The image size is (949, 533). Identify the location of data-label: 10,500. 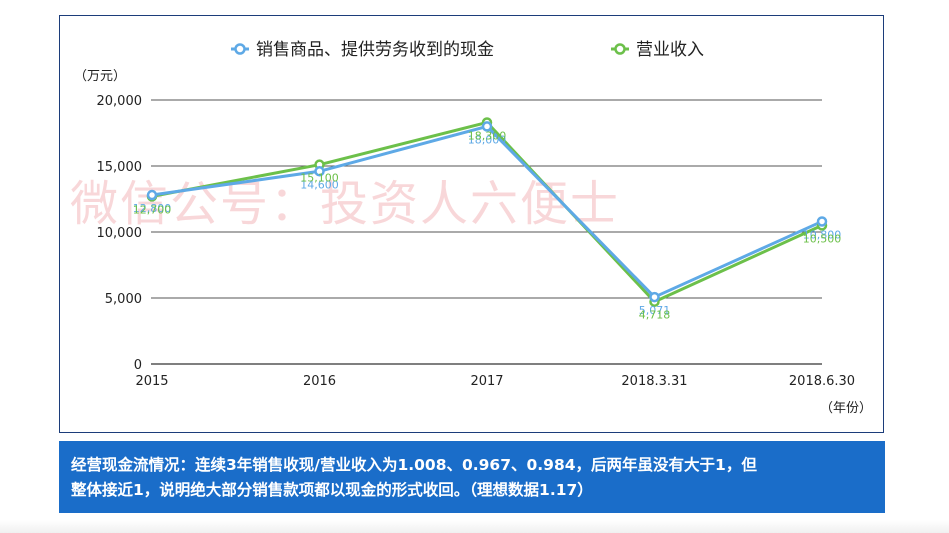
(822, 238).